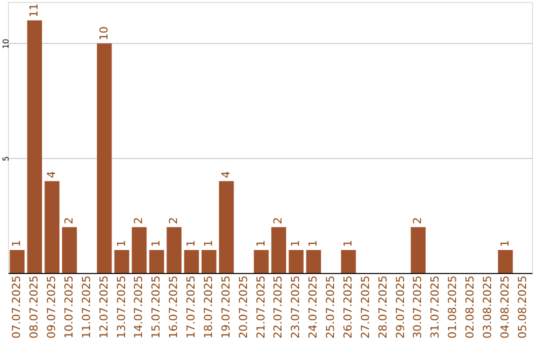  Describe the element at coordinates (522, 307) in the screenshot. I see `x-tick-label: 05.08.2025` at that location.